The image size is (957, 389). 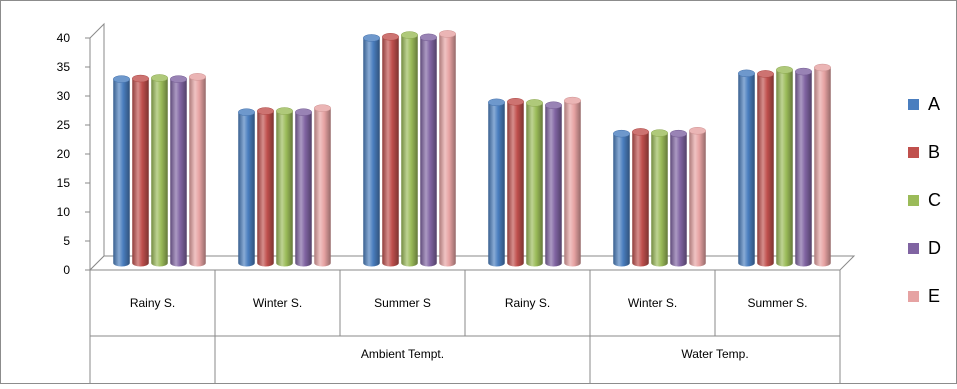 I want to click on legend-item: E, so click(x=924, y=296).